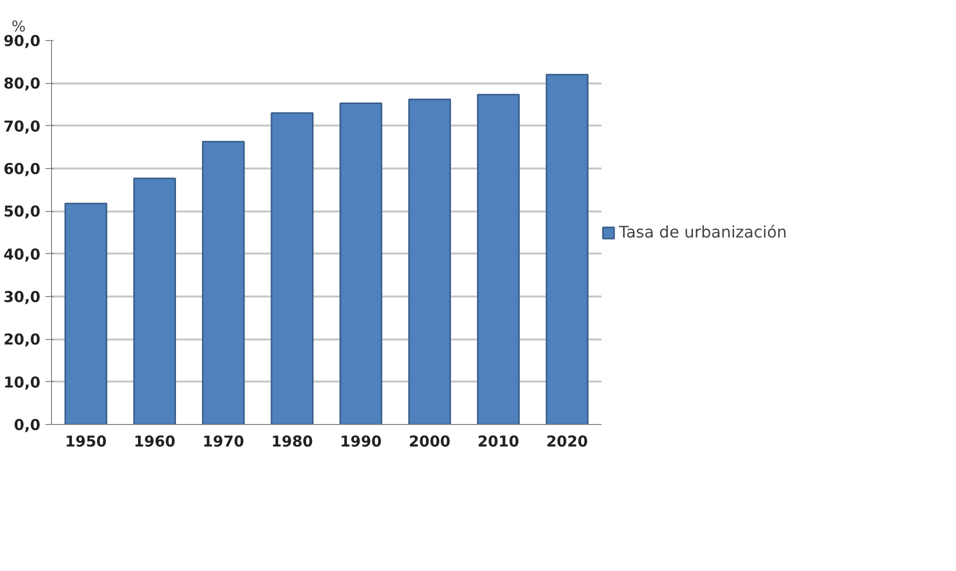 This screenshot has height=571, width=956. Describe the element at coordinates (22, 339) in the screenshot. I see `y-tick-label: 20,0` at that location.